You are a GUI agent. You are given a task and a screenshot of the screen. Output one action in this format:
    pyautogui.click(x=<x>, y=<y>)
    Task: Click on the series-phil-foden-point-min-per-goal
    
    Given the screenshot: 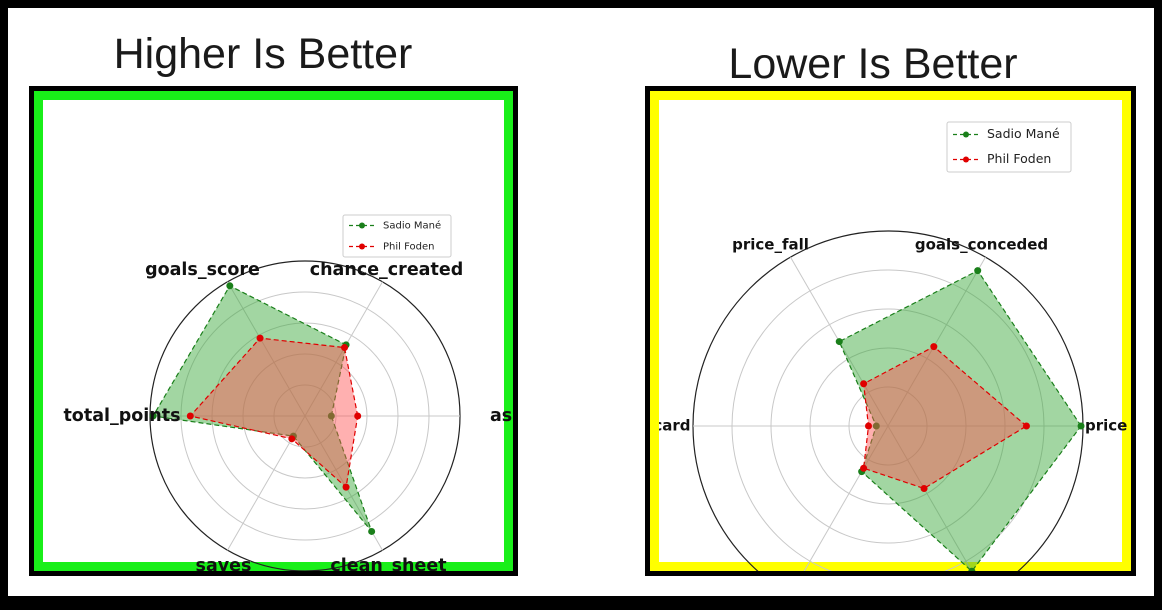 What is the action you would take?
    pyautogui.click(x=864, y=468)
    